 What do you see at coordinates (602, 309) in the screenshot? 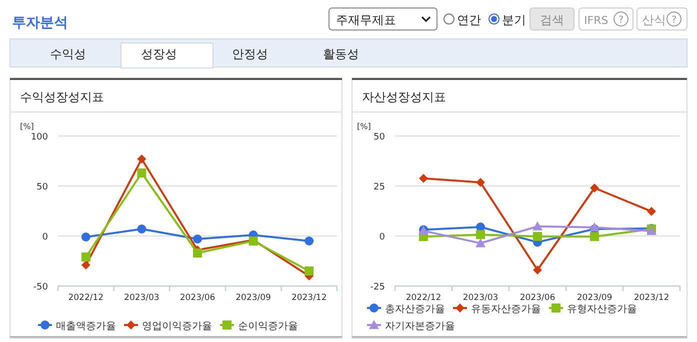
I see `legend-label: 유형자산증가율` at bounding box center [602, 309].